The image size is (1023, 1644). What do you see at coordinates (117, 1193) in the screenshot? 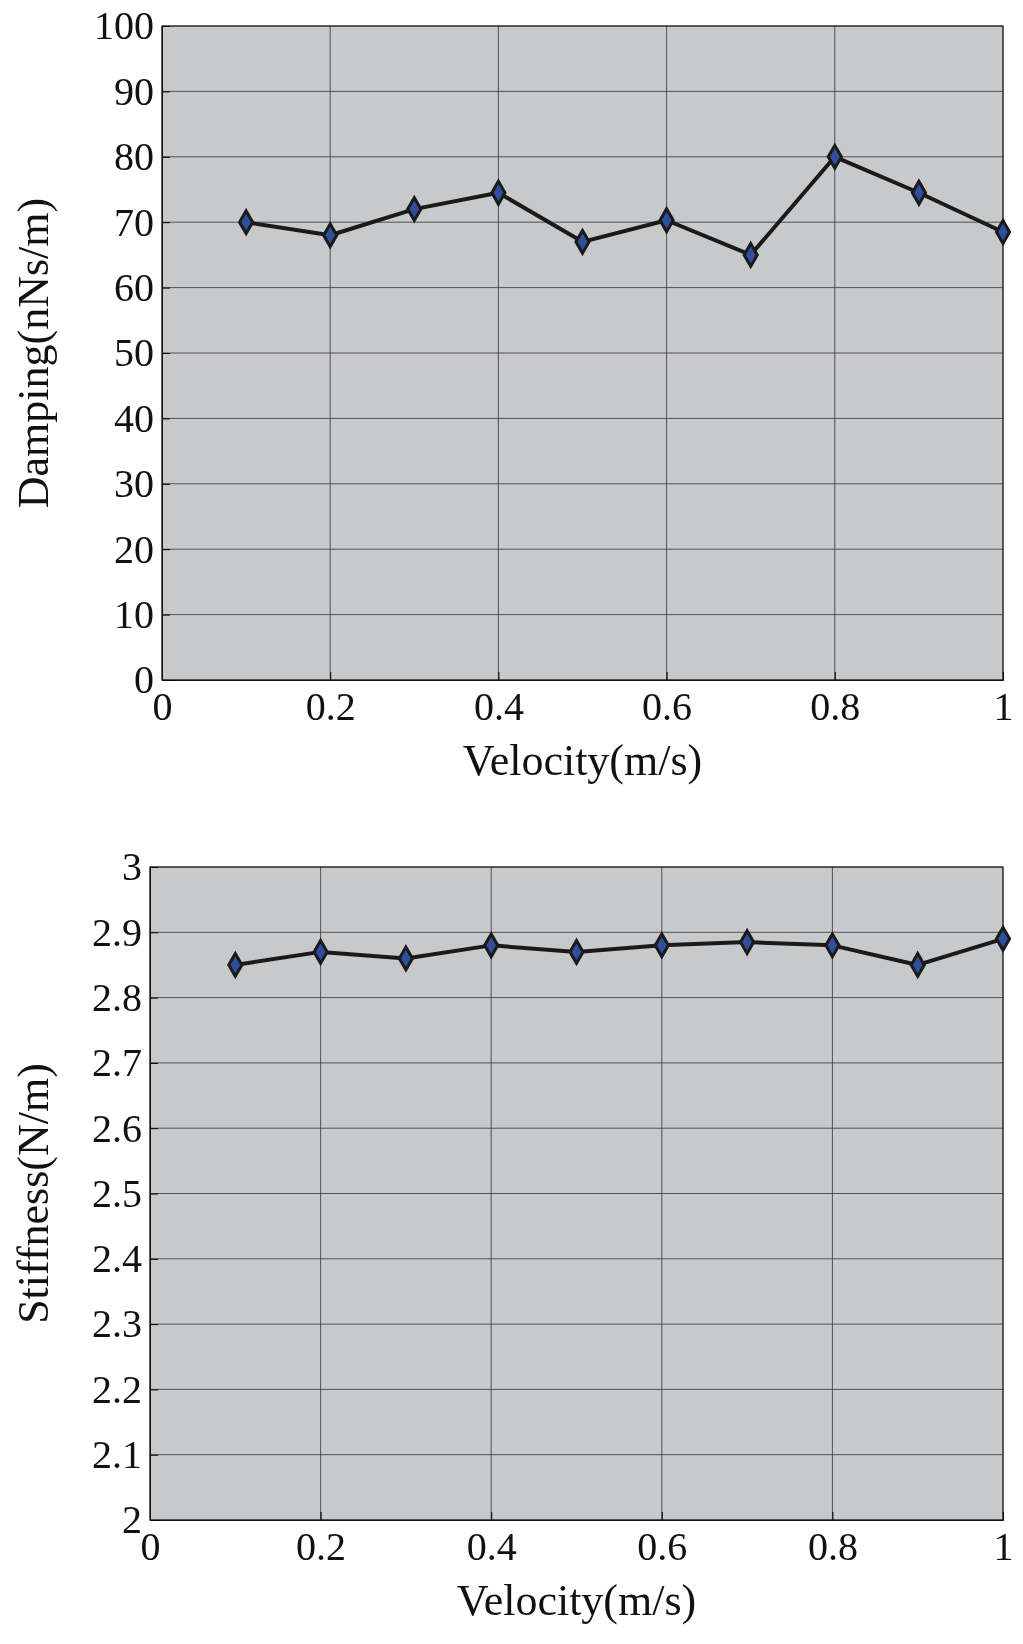
I see `y-tick-label: 2.5` at bounding box center [117, 1193].